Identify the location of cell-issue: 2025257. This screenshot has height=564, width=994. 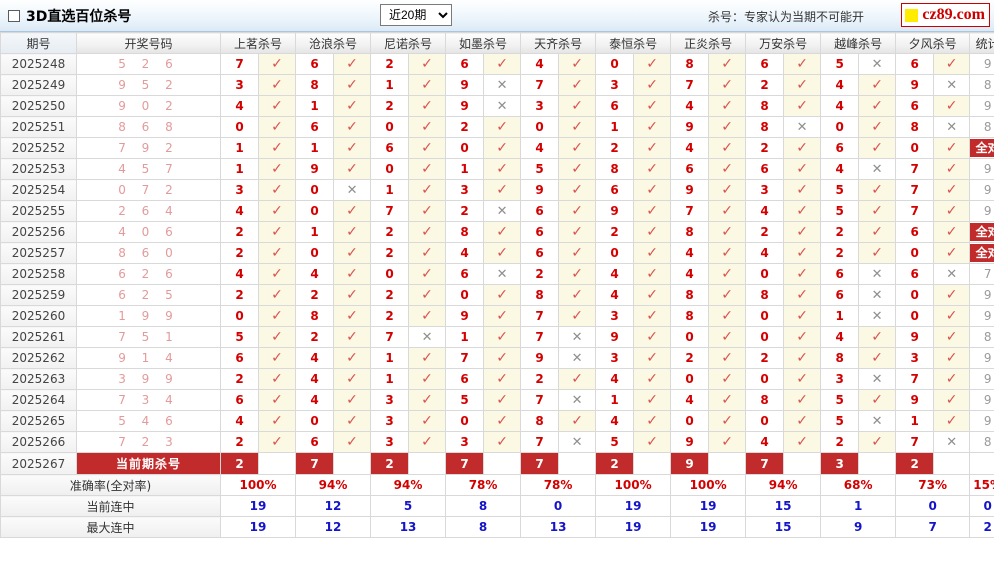
(38, 253).